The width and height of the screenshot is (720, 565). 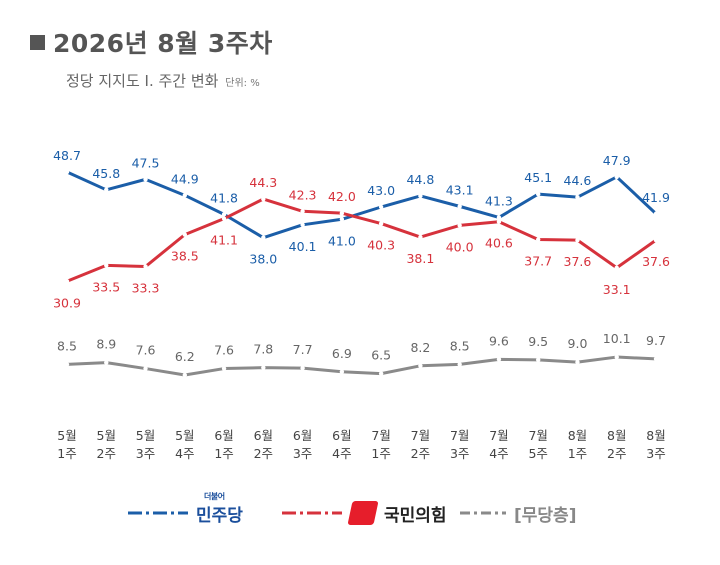 What do you see at coordinates (498, 435) in the screenshot?
I see `x-tick-month-11: 7월` at bounding box center [498, 435].